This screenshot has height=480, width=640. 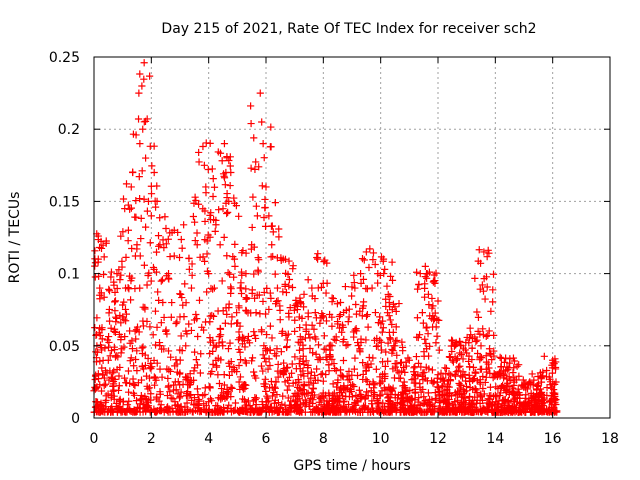 What do you see at coordinates (438, 439) in the screenshot?
I see `x-tick-label: 12` at bounding box center [438, 439].